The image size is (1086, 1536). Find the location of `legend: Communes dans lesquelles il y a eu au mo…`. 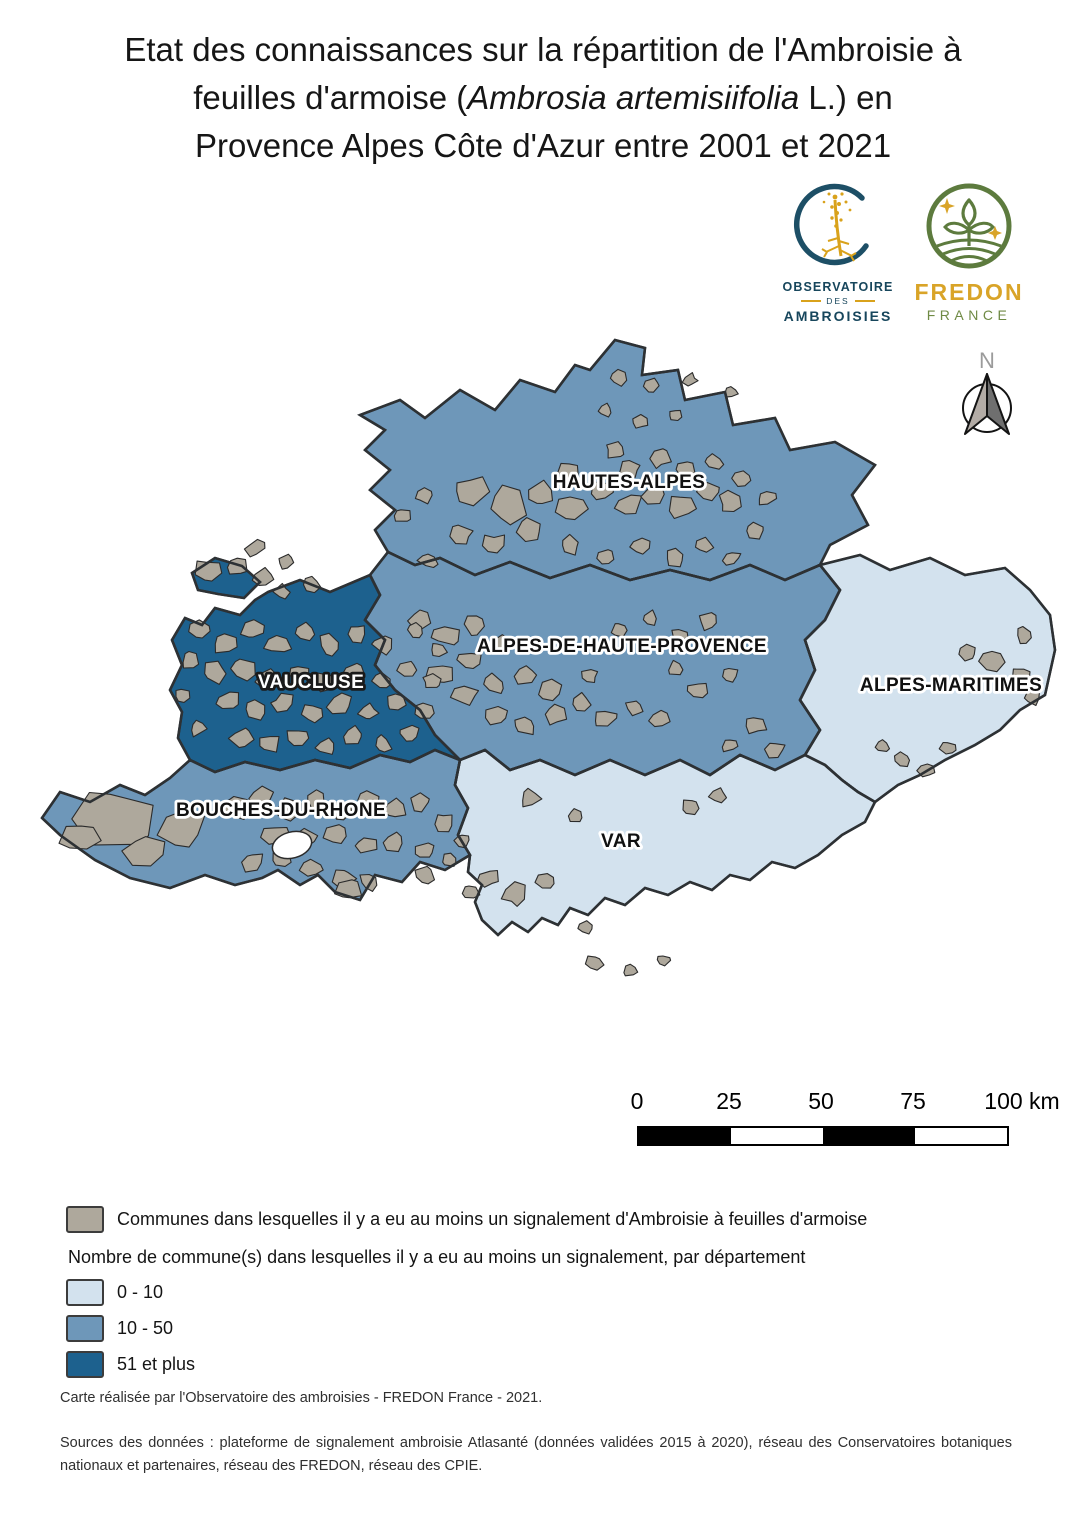

legend: Communes dans lesquelles il y a eu au mo… is located at coordinates (546, 1296).